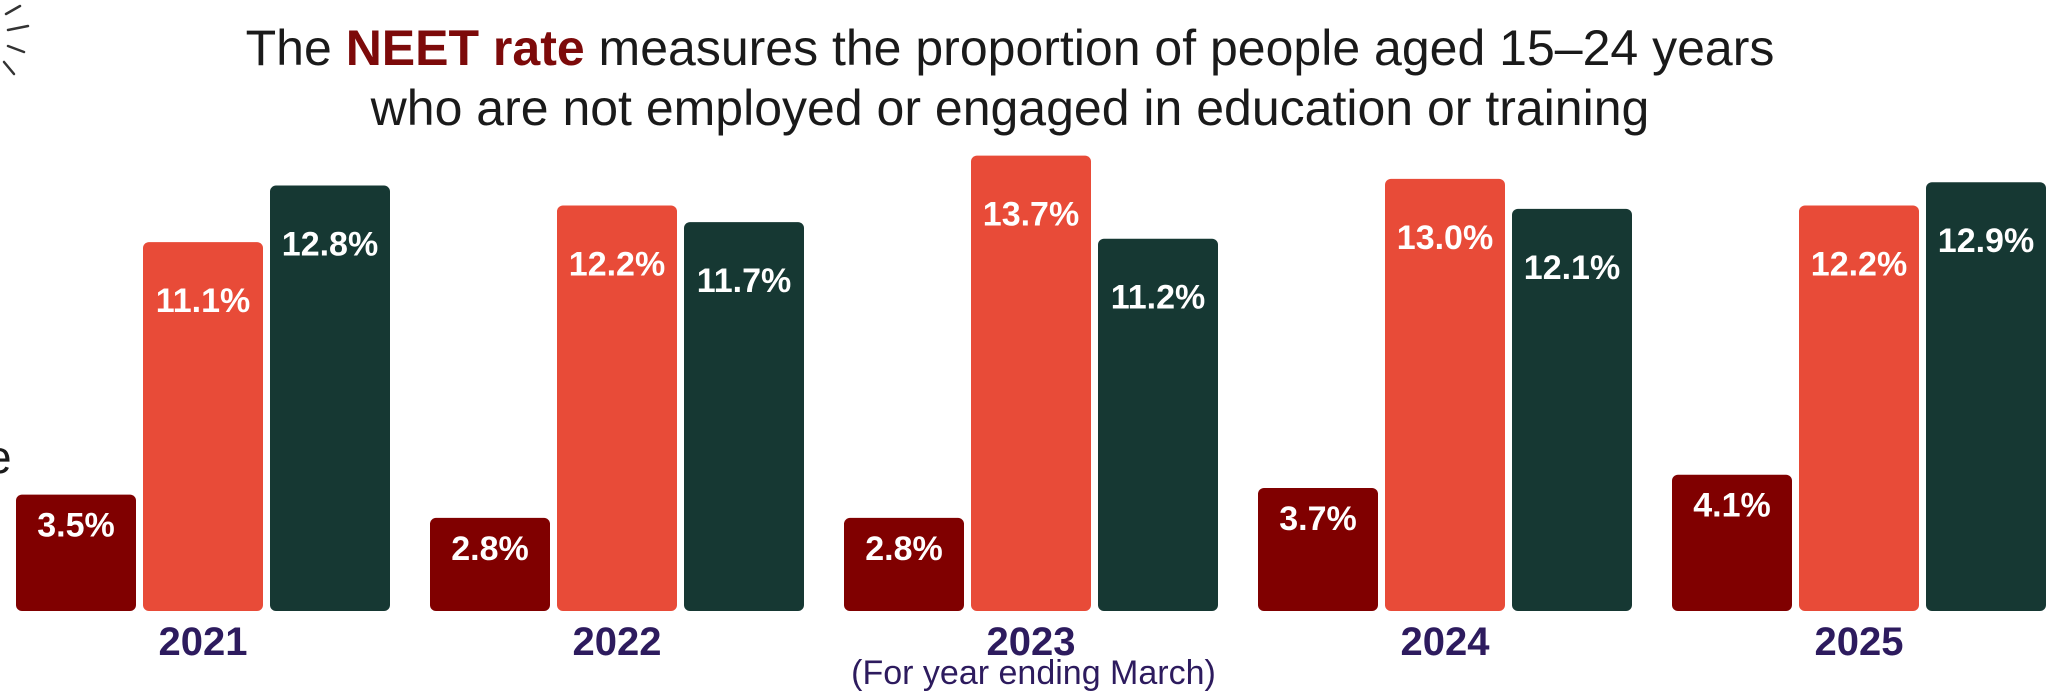 This screenshot has height=693, width=2067. What do you see at coordinates (1445, 238) in the screenshot?
I see `data-label-2024-s2: 13.0%` at bounding box center [1445, 238].